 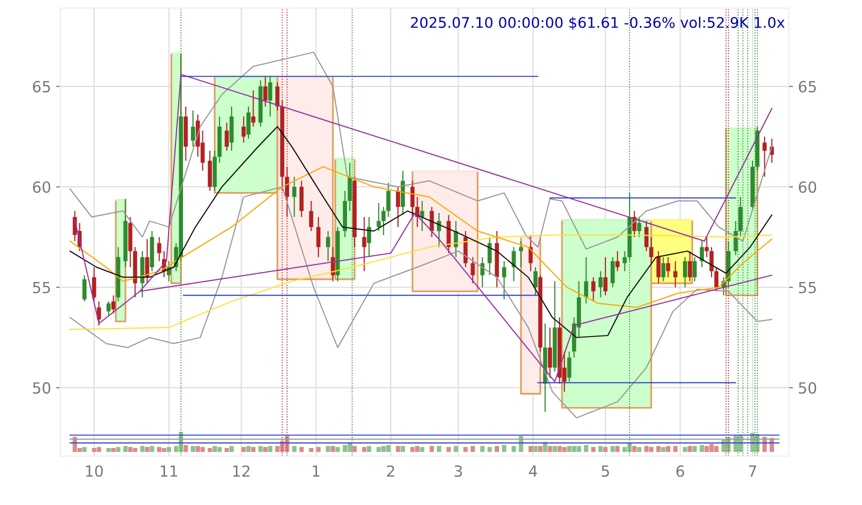 What do you see at coordinates (316, 471) in the screenshot?
I see `x-tick-label: 1` at bounding box center [316, 471].